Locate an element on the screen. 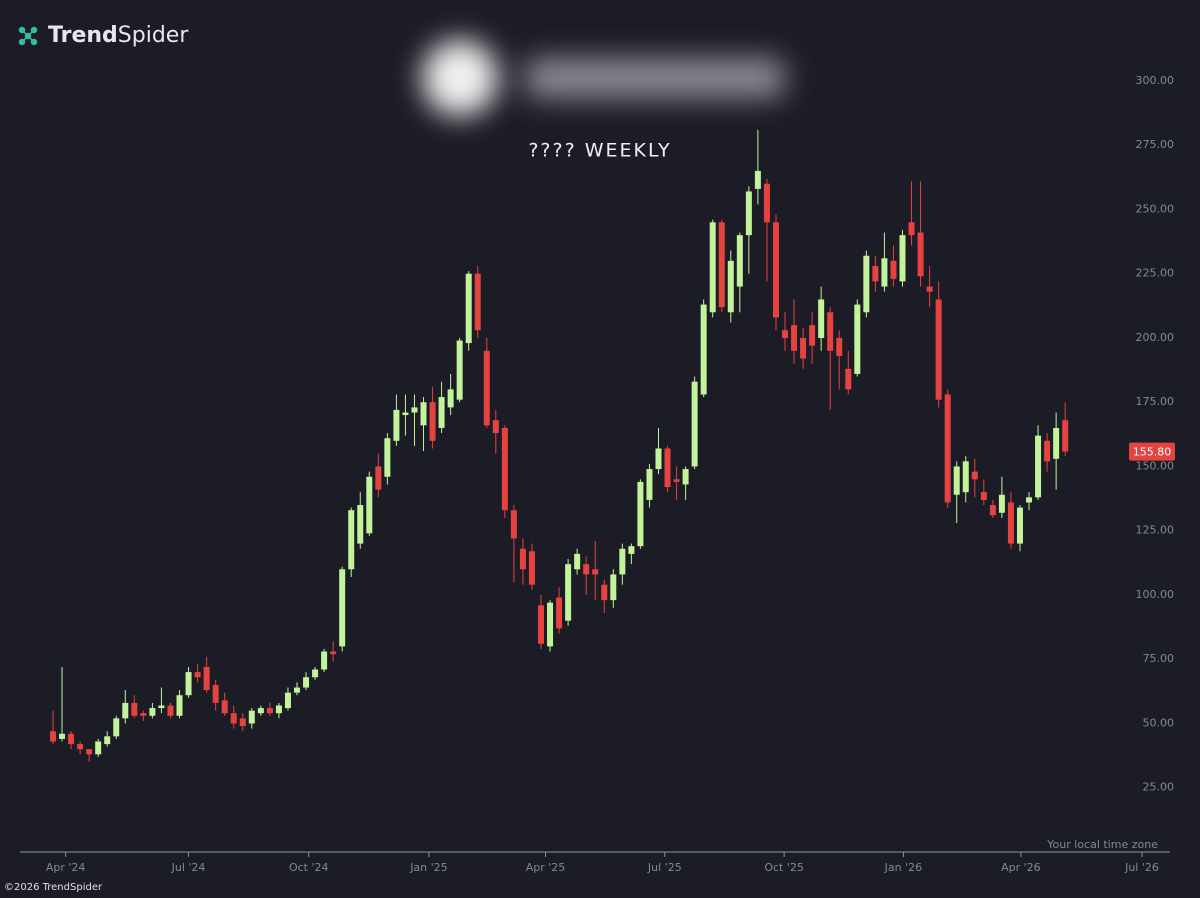 This screenshot has width=1200, height=898. chart-title: ???? WEEKLY is located at coordinates (599, 151).